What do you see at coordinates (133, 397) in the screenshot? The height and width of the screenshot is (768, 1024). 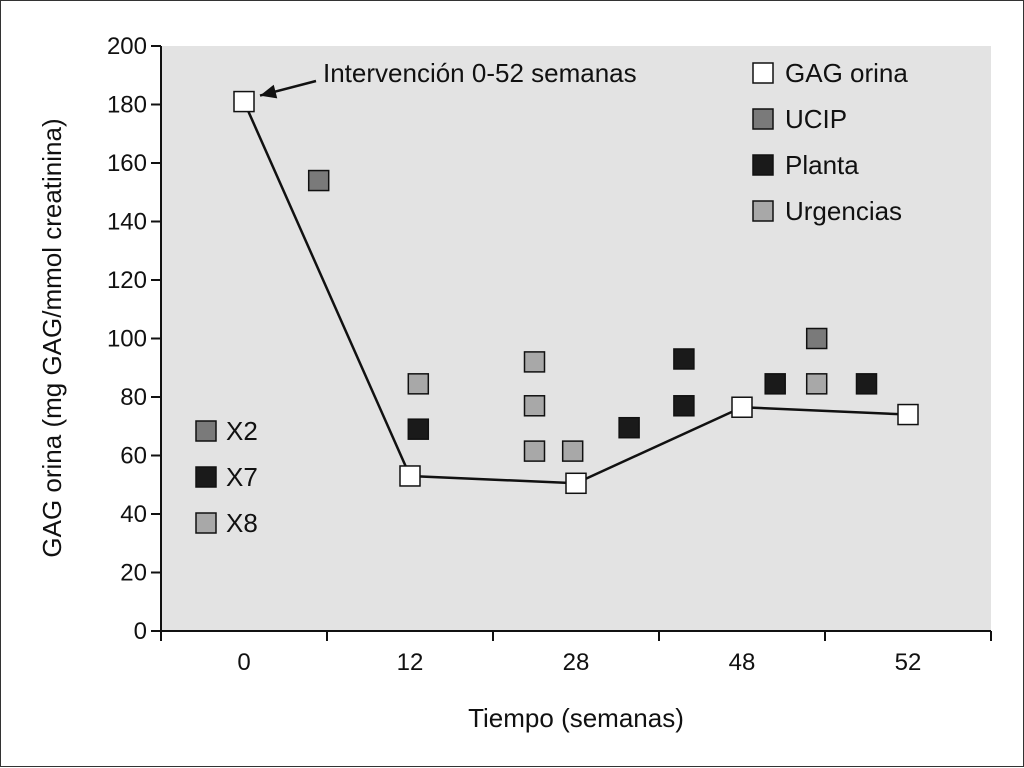 I see `y-tick-label: 80` at bounding box center [133, 397].